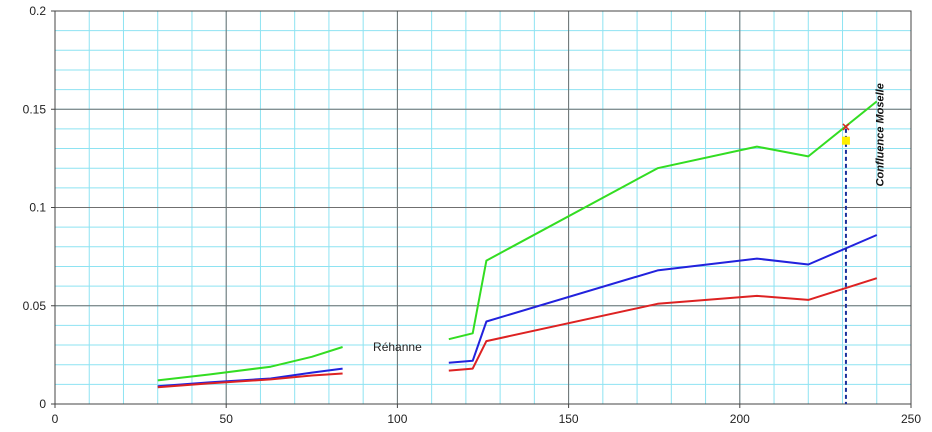  I want to click on x-tick-label: 200, so click(740, 419).